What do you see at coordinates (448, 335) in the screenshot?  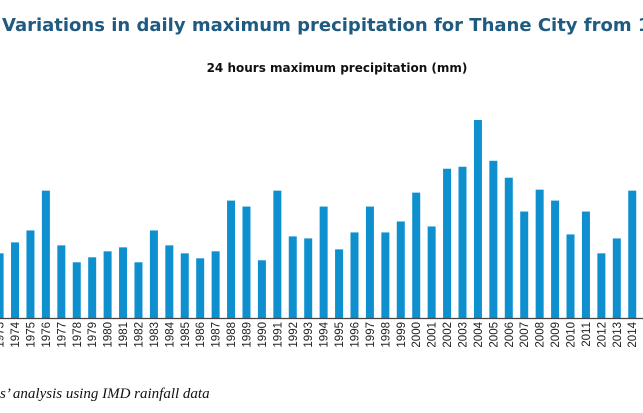 I see `x-tick-label: 2002` at bounding box center [448, 335].